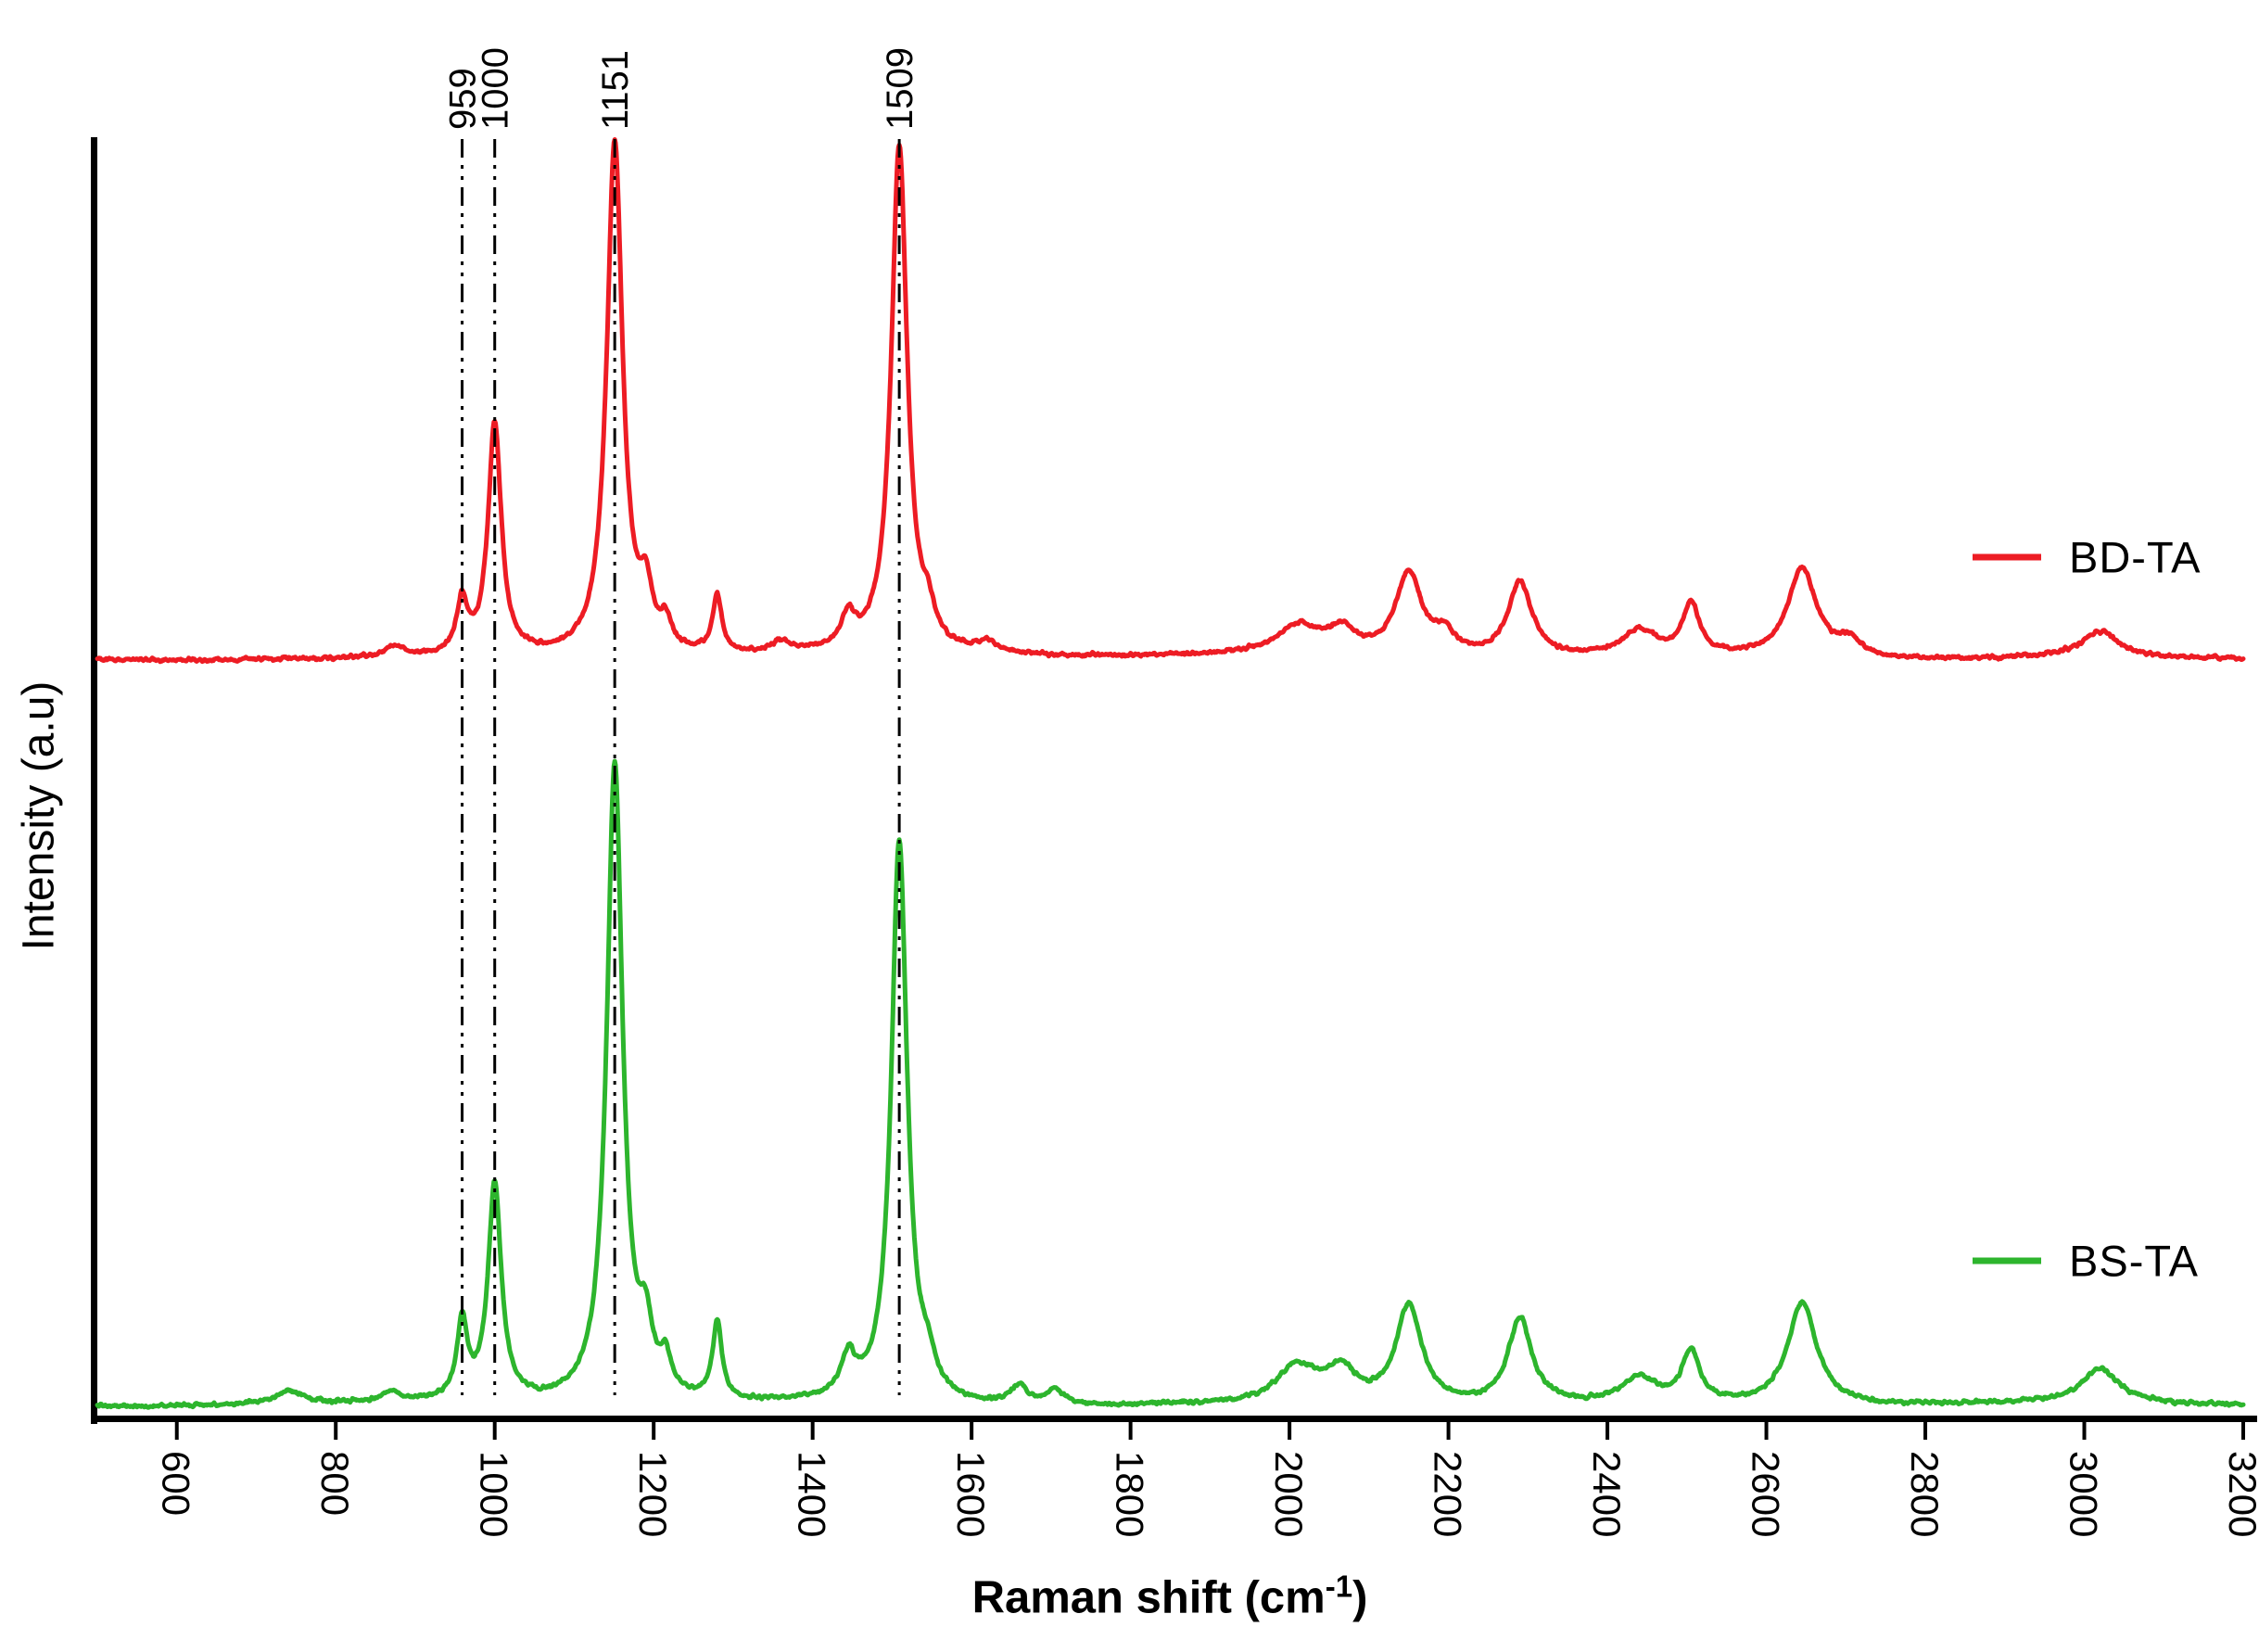 The width and height of the screenshot is (2259, 1652). Describe the element at coordinates (812, 1494) in the screenshot. I see `x-tick-label-1400: 1400` at that location.